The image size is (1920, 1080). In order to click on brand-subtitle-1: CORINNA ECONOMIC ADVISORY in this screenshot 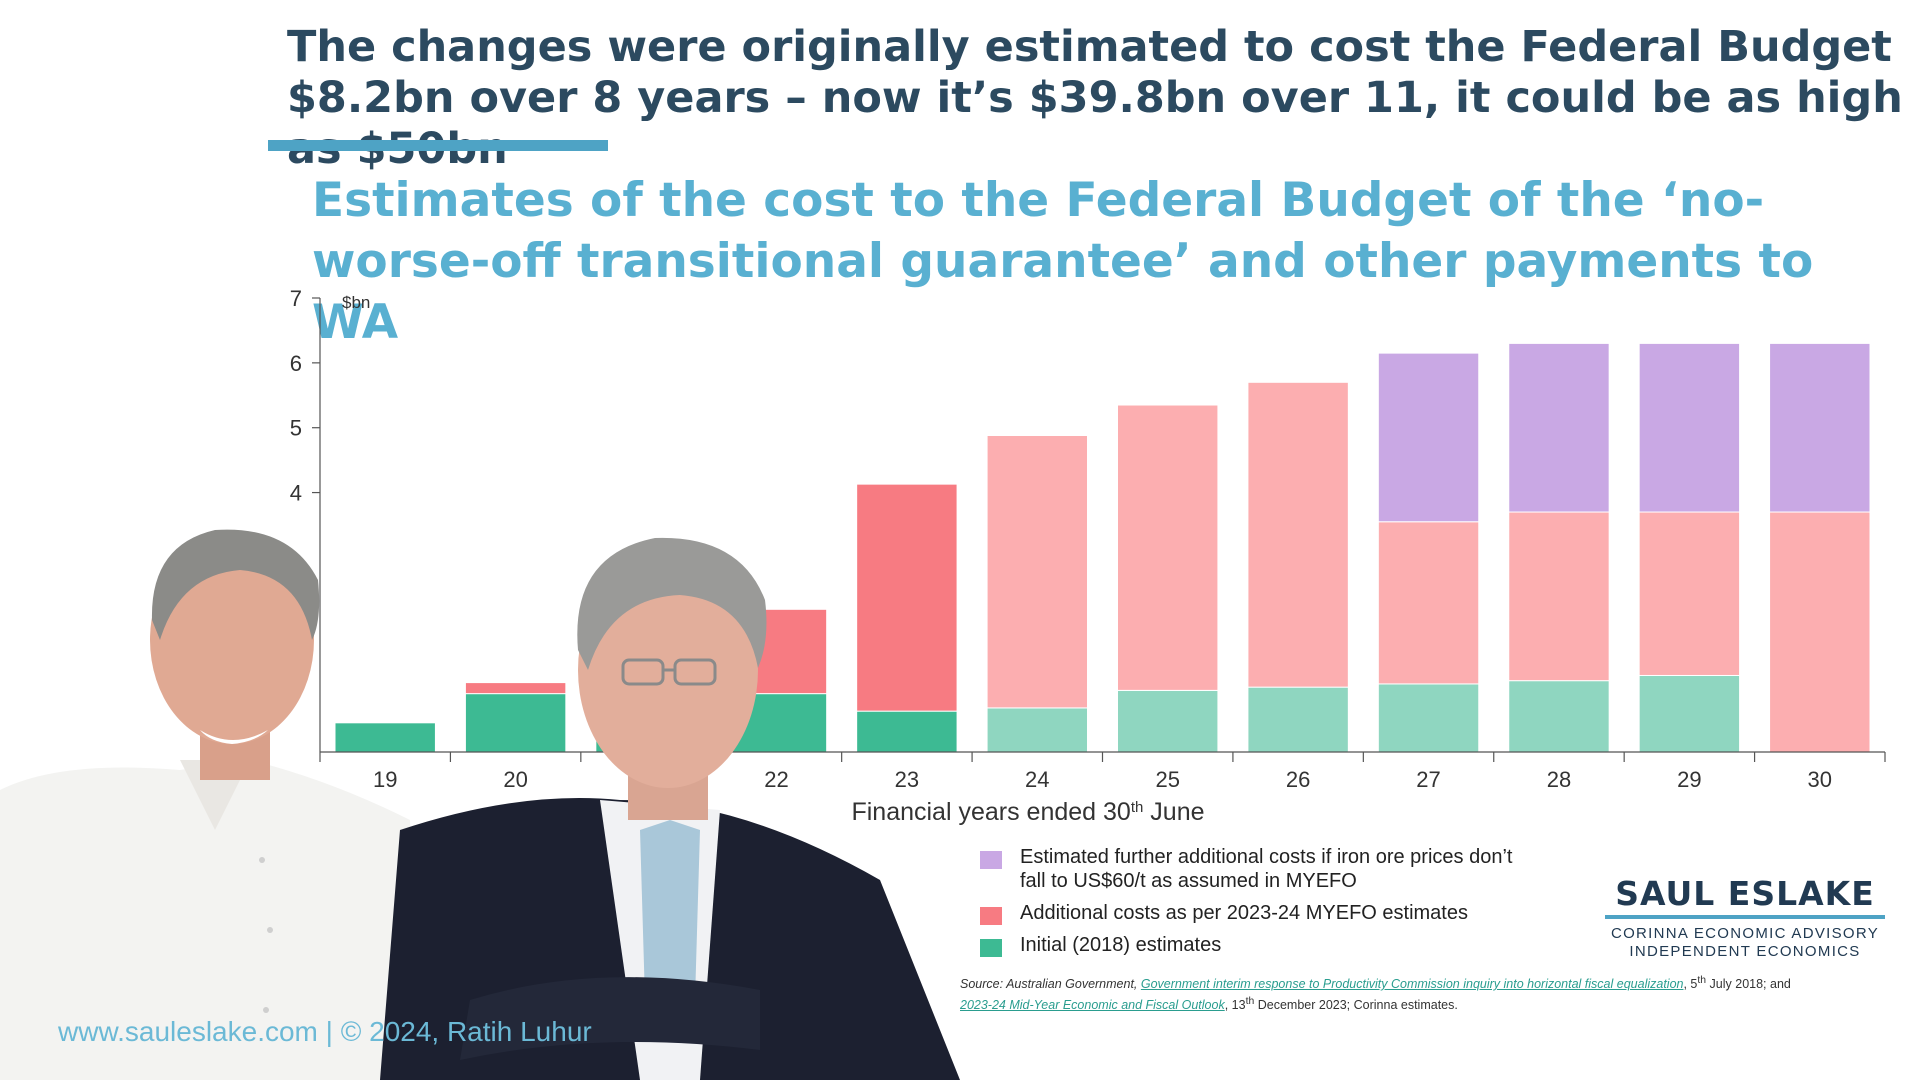, I will do `click(1745, 933)`.